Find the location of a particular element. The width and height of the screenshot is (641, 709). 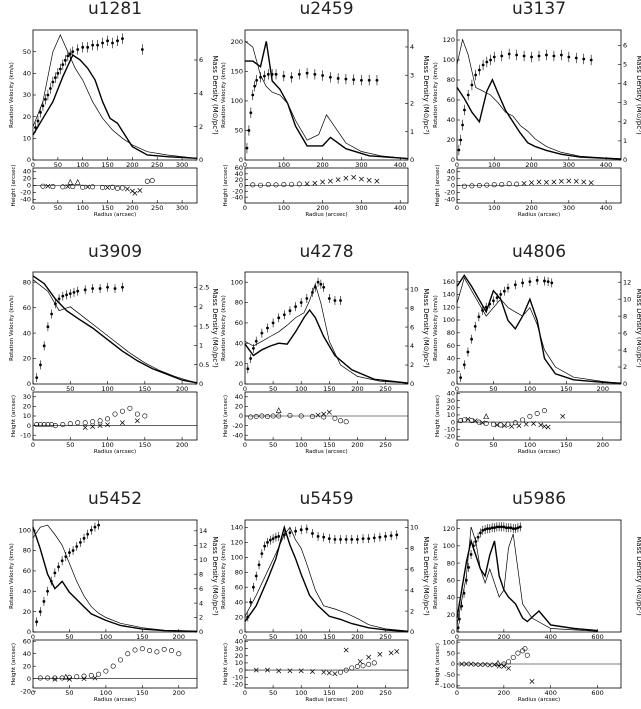

panel-title: u4806 is located at coordinates (539, 252).